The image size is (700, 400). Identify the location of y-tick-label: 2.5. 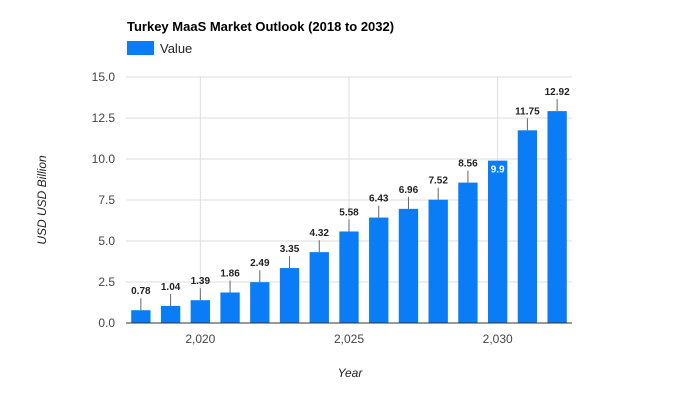
(106, 282).